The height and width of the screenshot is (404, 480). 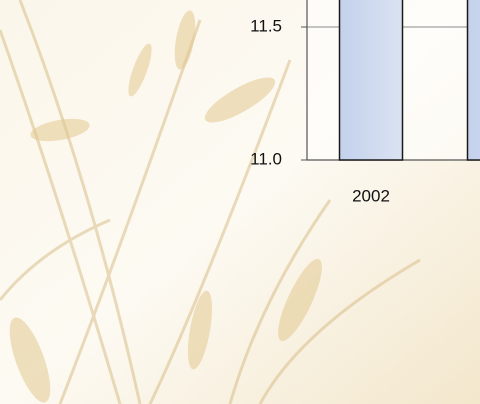 What do you see at coordinates (266, 25) in the screenshot?
I see `y-tick-label: 11.5` at bounding box center [266, 25].